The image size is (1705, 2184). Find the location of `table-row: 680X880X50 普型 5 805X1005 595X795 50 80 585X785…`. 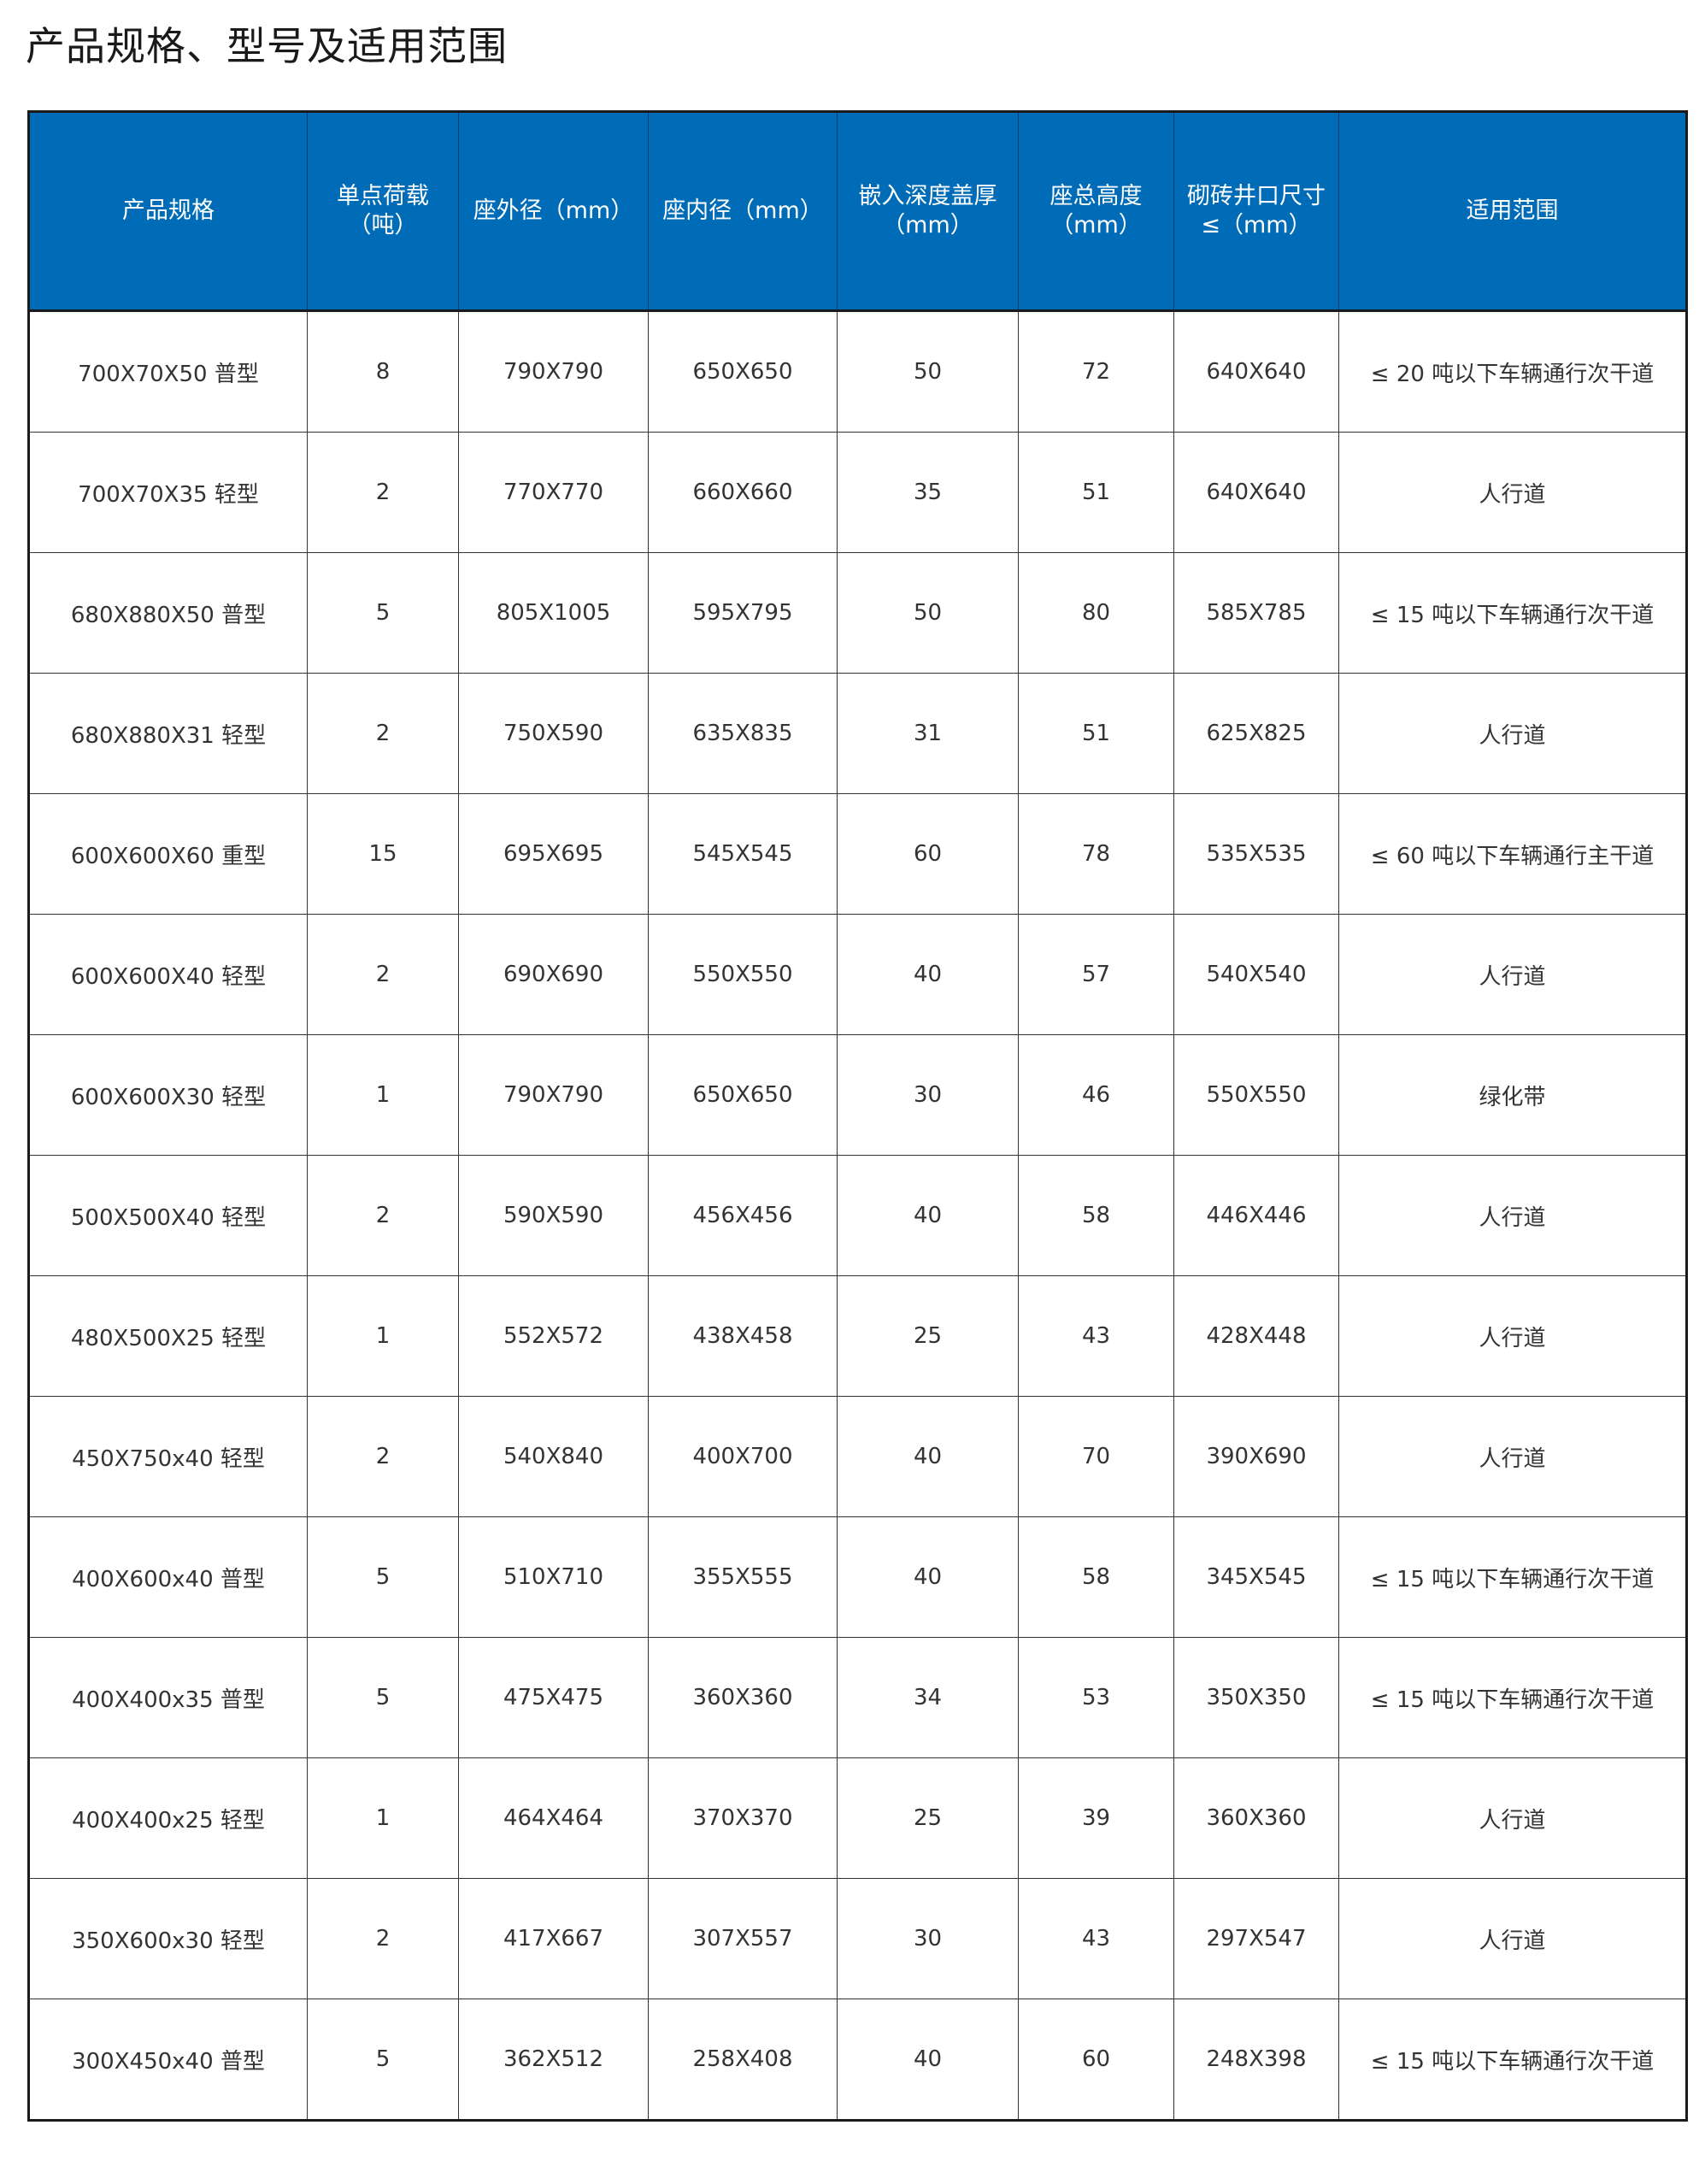

table-row: 680X880X50 普型 5 805X1005 595X795 50 80 585X785… is located at coordinates (857, 613).